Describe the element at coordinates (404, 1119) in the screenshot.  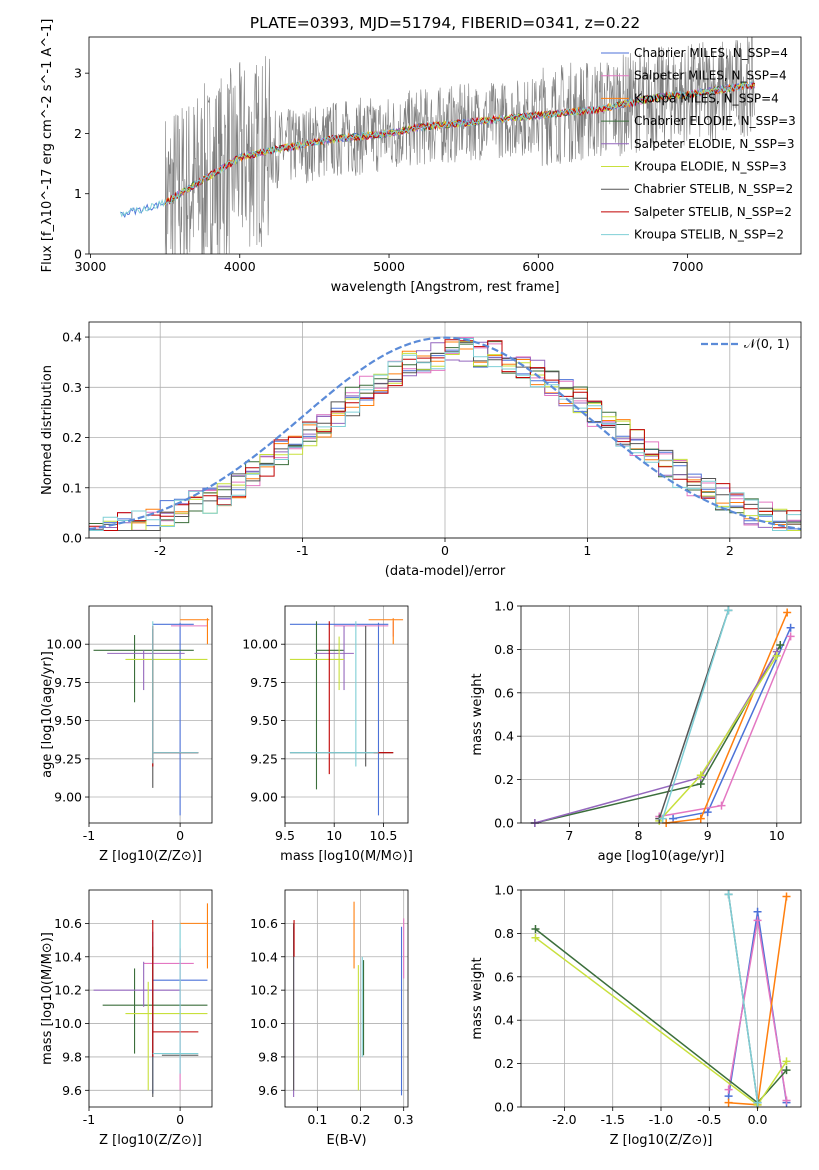
I see `x-tick-label: 0.3` at that location.